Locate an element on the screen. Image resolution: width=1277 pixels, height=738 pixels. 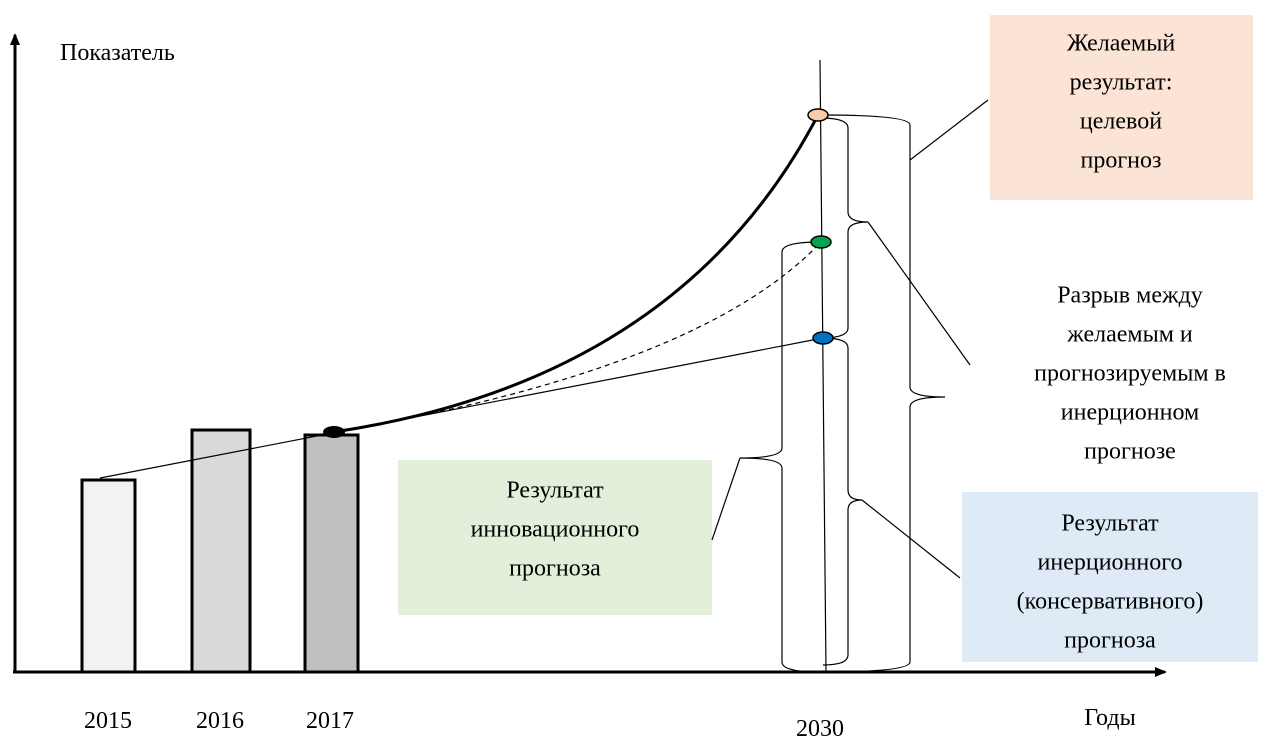
x-axis-label: Годы is located at coordinates (1109, 718).